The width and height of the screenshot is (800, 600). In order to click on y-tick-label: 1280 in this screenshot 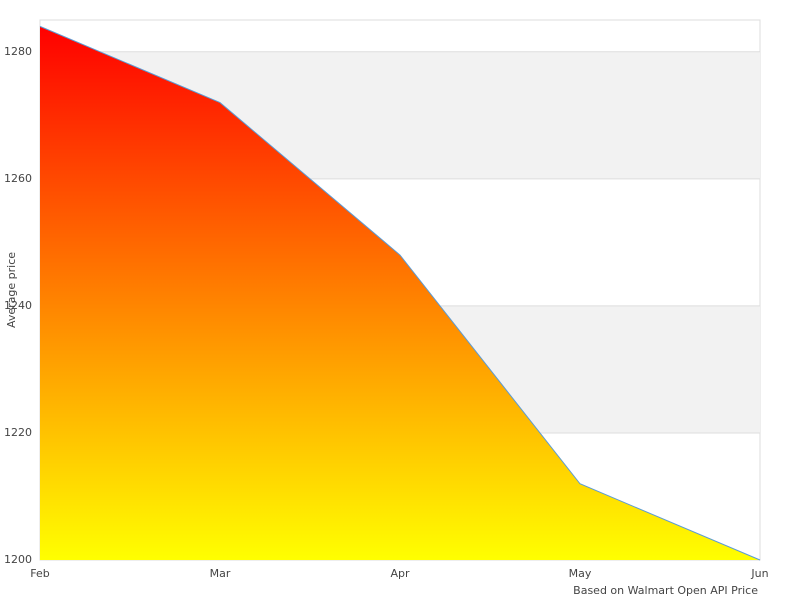, I will do `click(18, 51)`.